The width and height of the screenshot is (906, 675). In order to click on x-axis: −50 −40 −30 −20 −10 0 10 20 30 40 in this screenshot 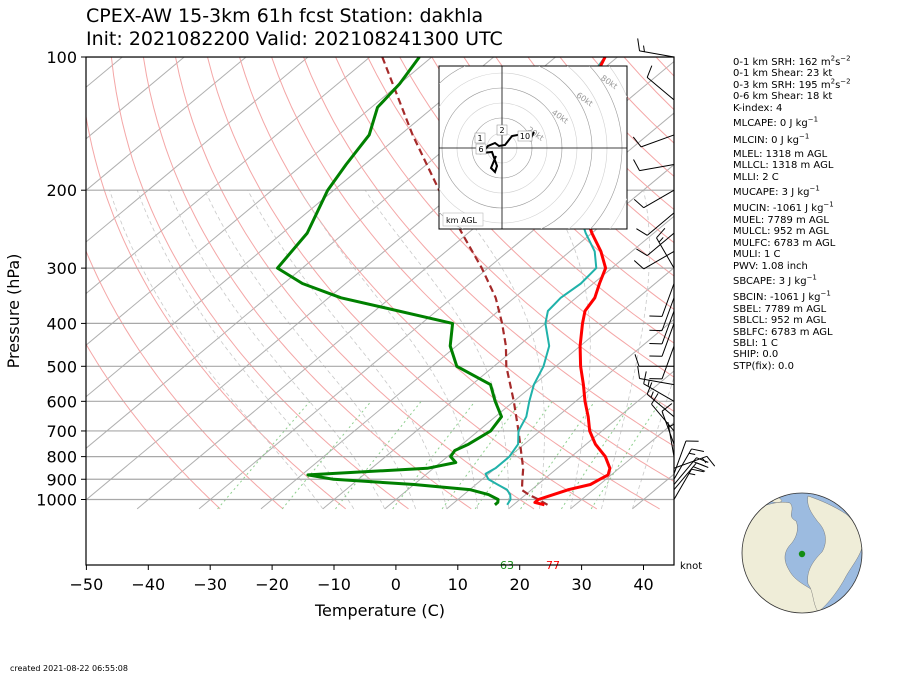, I will do `click(362, 579)`.